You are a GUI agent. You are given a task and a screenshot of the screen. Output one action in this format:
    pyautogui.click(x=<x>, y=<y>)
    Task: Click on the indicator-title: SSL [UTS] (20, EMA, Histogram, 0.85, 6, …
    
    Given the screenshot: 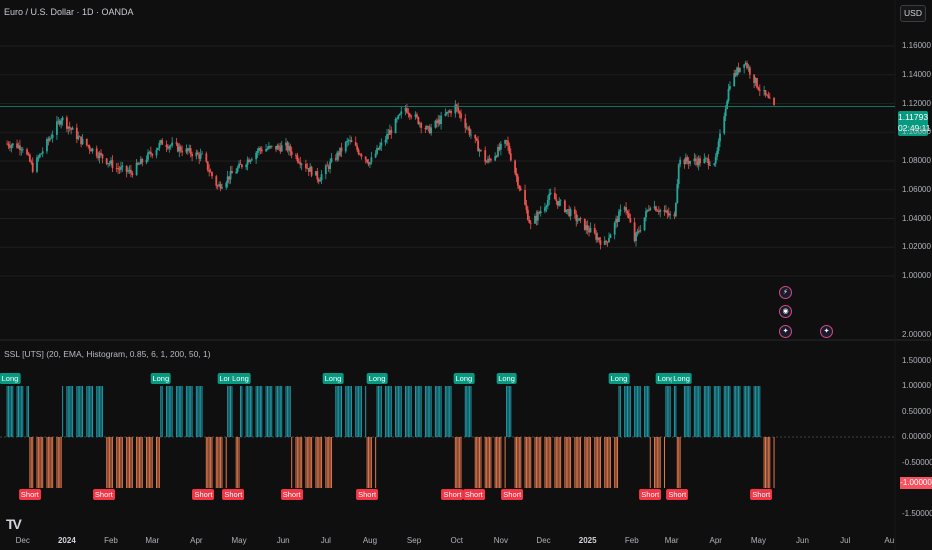 What is the action you would take?
    pyautogui.click(x=107, y=354)
    